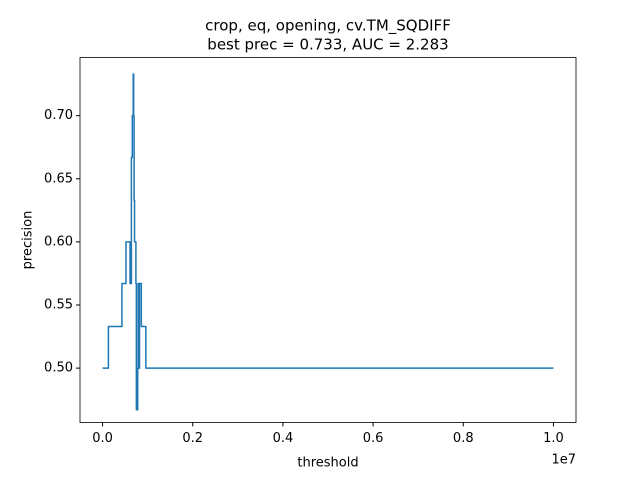  What do you see at coordinates (28, 240) in the screenshot?
I see `y-axis-label: precision` at bounding box center [28, 240].